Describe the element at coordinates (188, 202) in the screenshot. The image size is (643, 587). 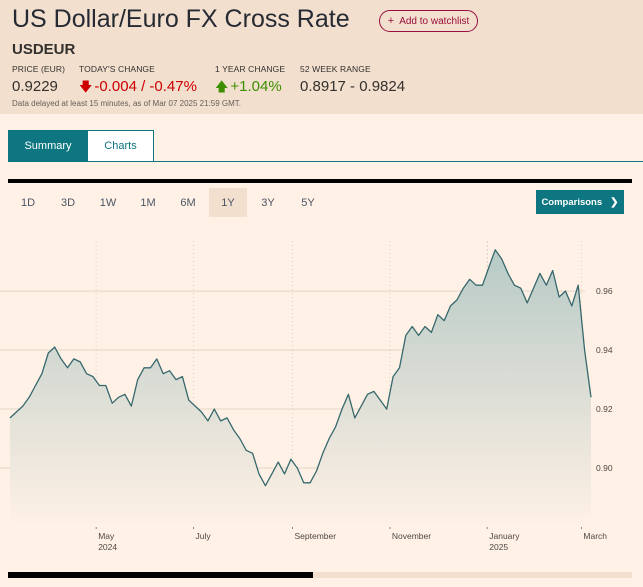
I see `period-6m: 6M` at that location.